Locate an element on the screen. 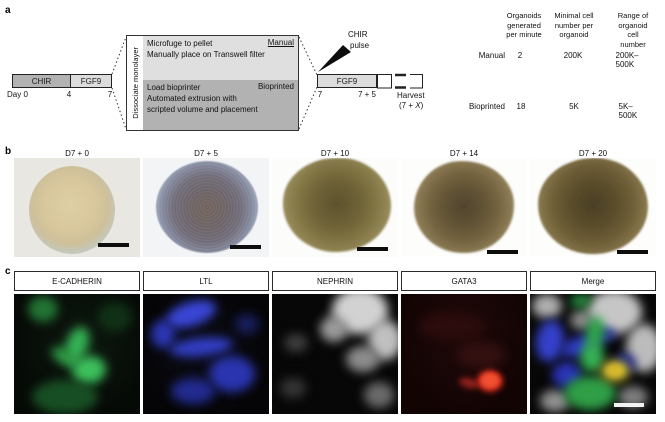 This screenshot has width=665, height=422. dissociate-strip: Dissociate monolayer is located at coordinates (135, 83).